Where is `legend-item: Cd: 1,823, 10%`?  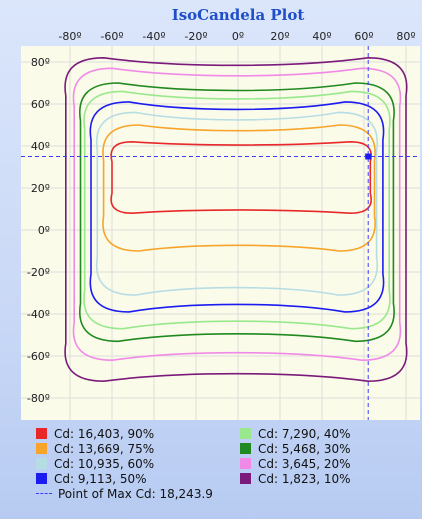
legend-item: Cd: 1,823, 10% is located at coordinates (295, 478).